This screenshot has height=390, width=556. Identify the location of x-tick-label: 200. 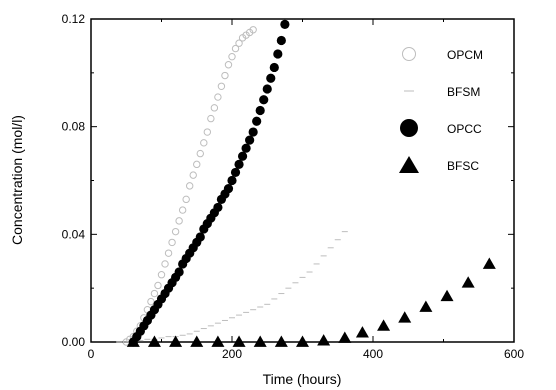
(232, 354).